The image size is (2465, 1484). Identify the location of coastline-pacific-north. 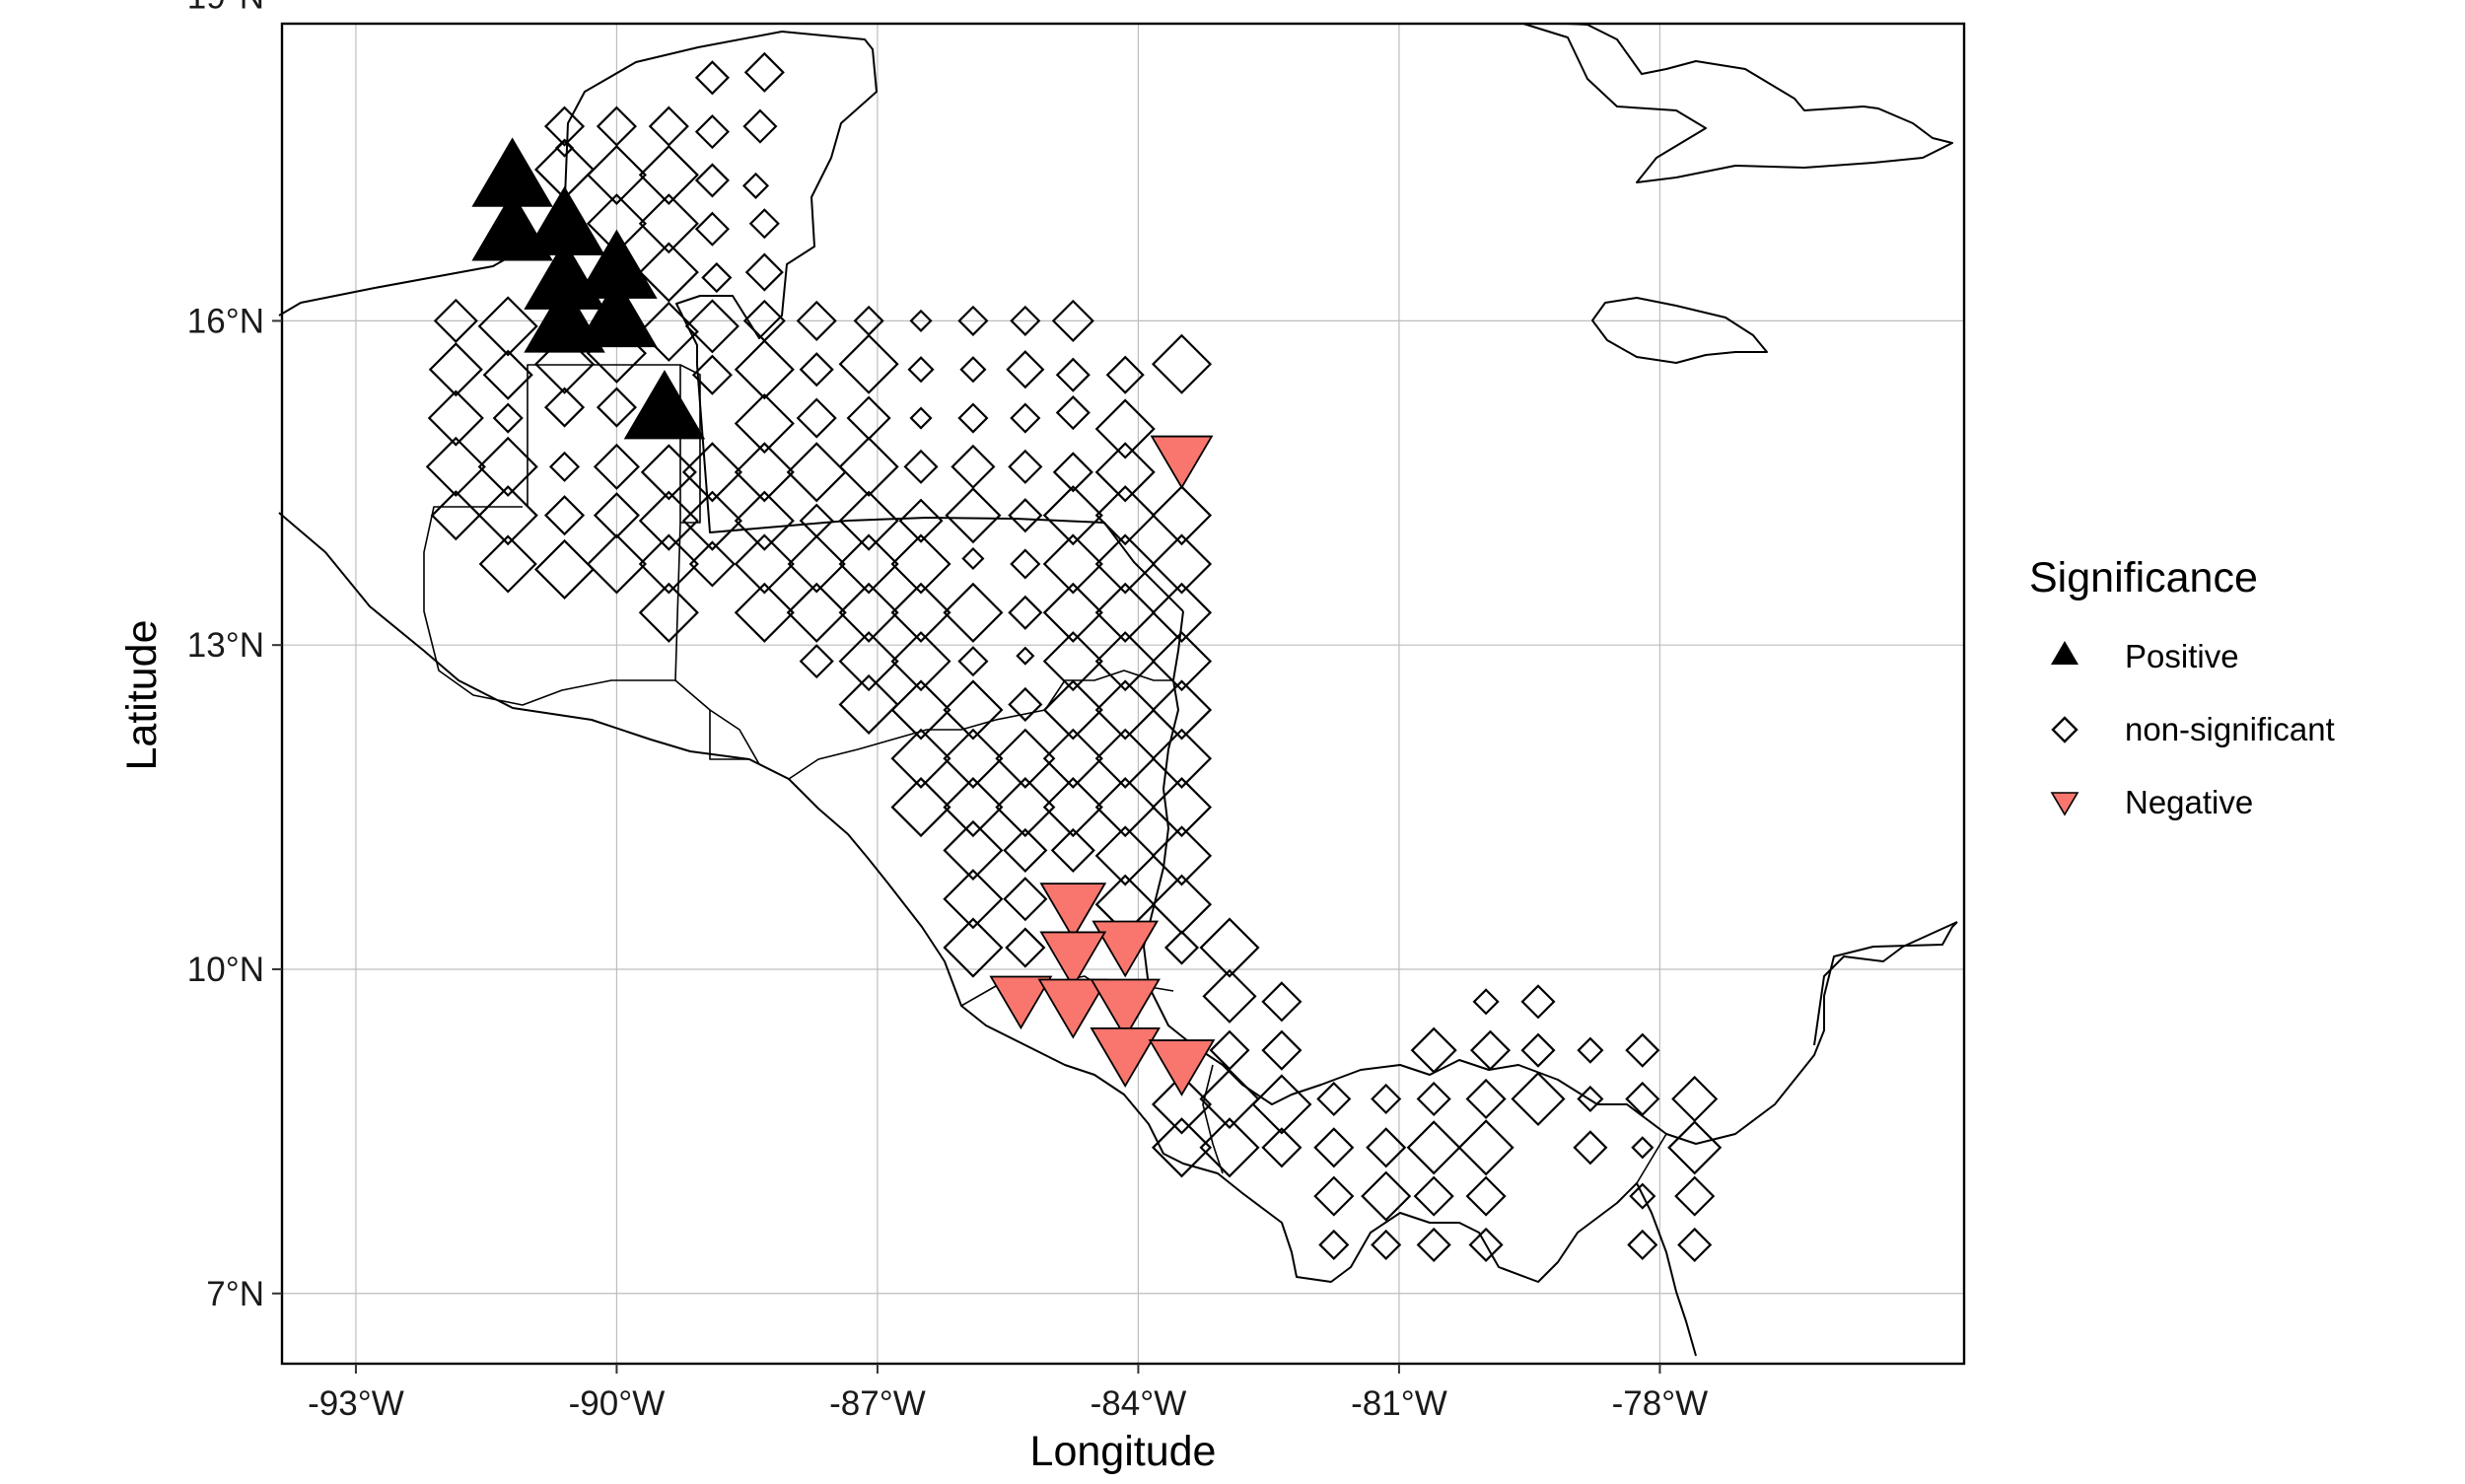
(583, 697).